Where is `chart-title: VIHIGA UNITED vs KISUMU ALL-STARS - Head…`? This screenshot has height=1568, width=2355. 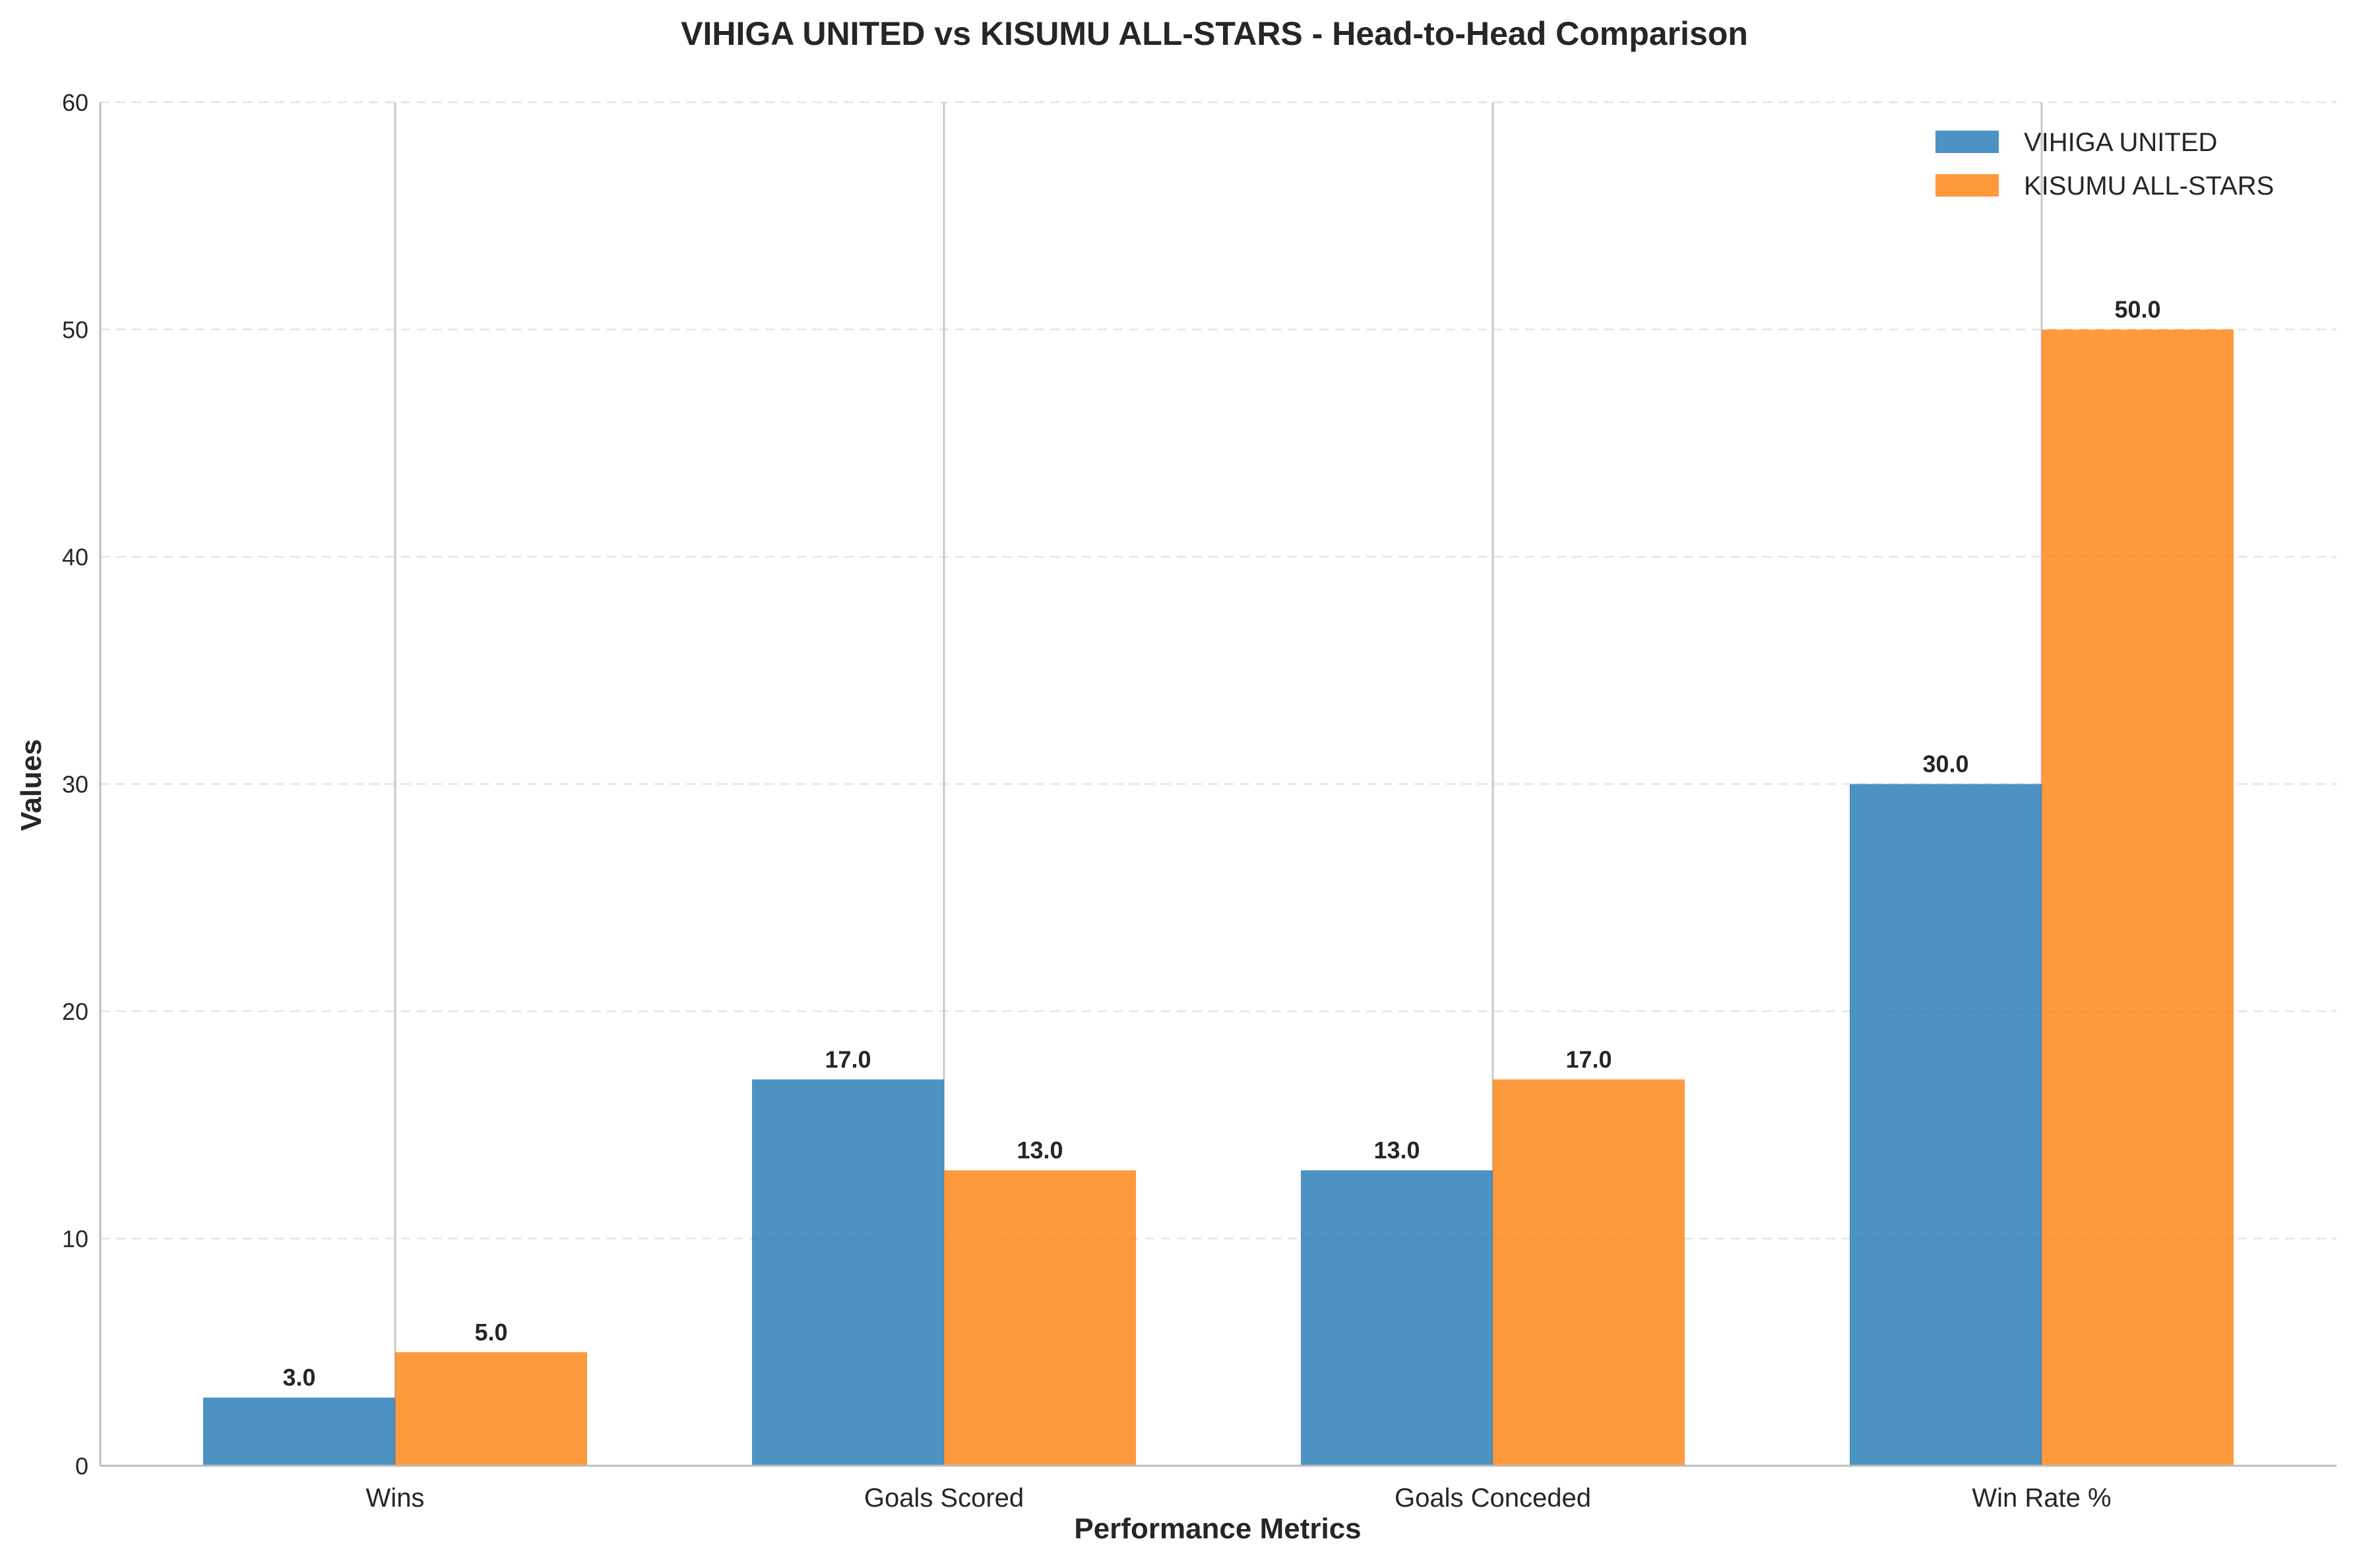 chart-title: VIHIGA UNITED vs KISUMU ALL-STARS - Head… is located at coordinates (1215, 33).